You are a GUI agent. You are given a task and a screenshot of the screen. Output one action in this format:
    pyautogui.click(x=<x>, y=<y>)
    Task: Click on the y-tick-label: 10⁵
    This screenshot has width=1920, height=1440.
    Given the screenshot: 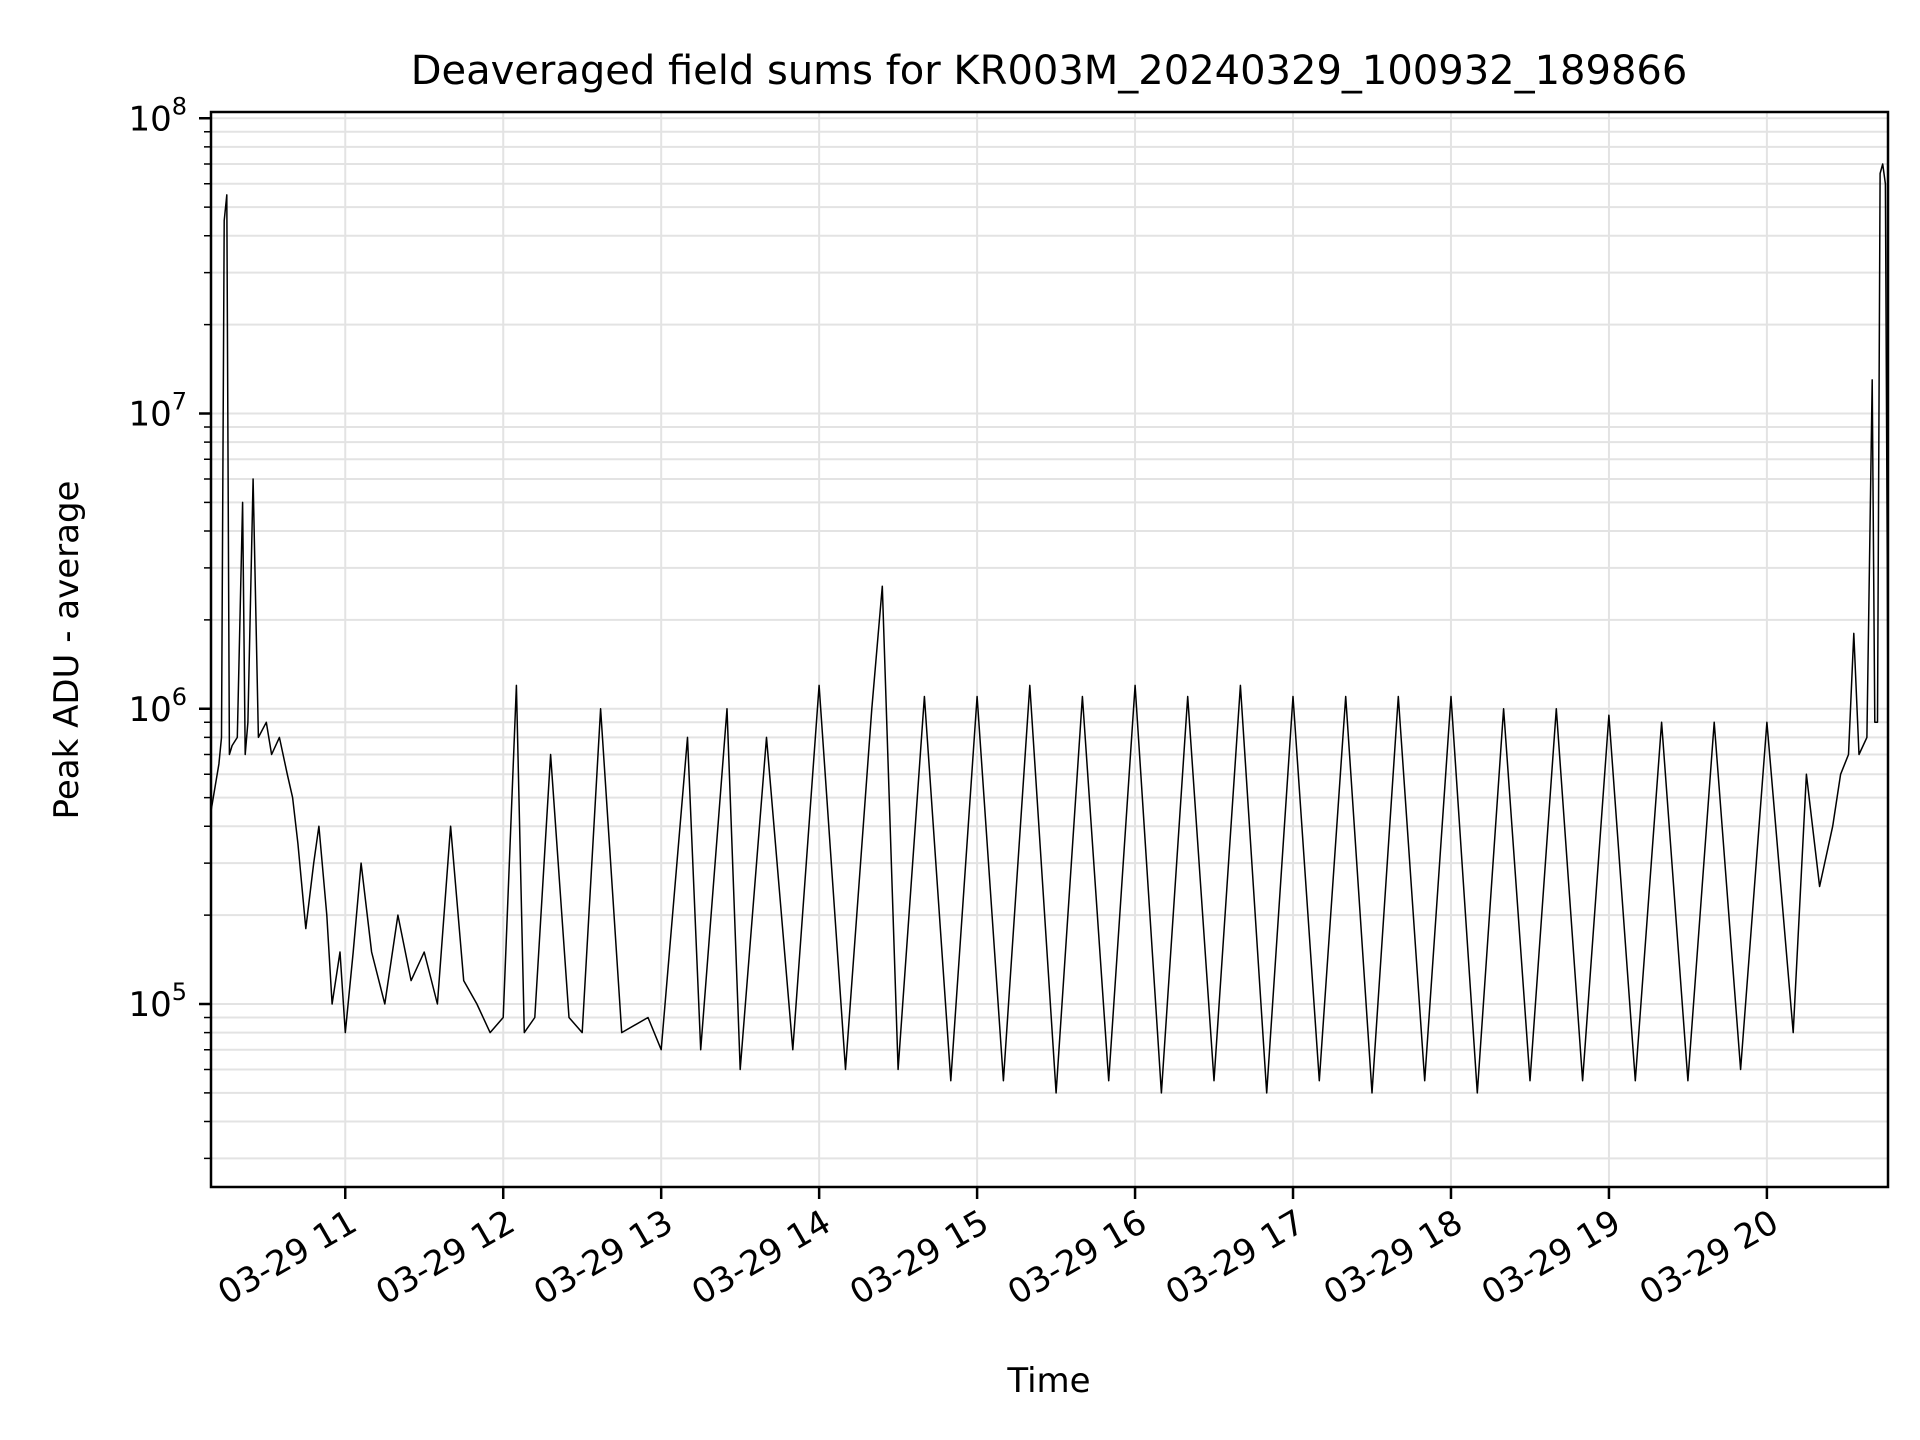 What is the action you would take?
    pyautogui.click(x=157, y=1001)
    